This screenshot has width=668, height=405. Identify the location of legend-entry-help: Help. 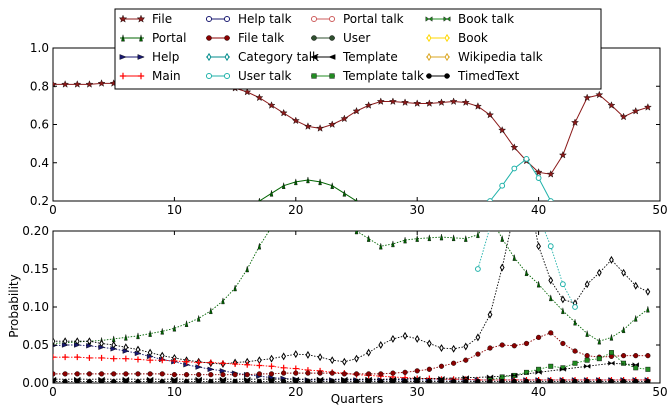
(149, 57).